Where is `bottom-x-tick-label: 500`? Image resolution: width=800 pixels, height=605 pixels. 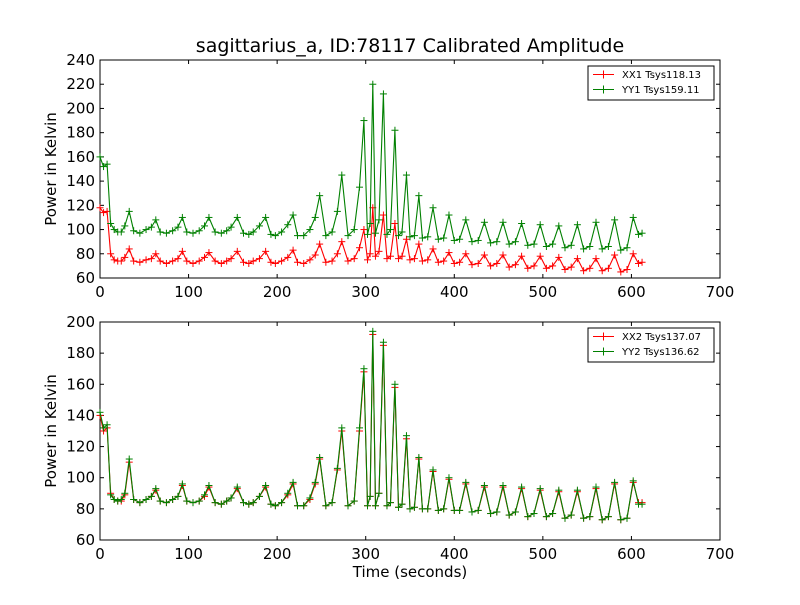 bottom-x-tick-label: 500 is located at coordinates (543, 554).